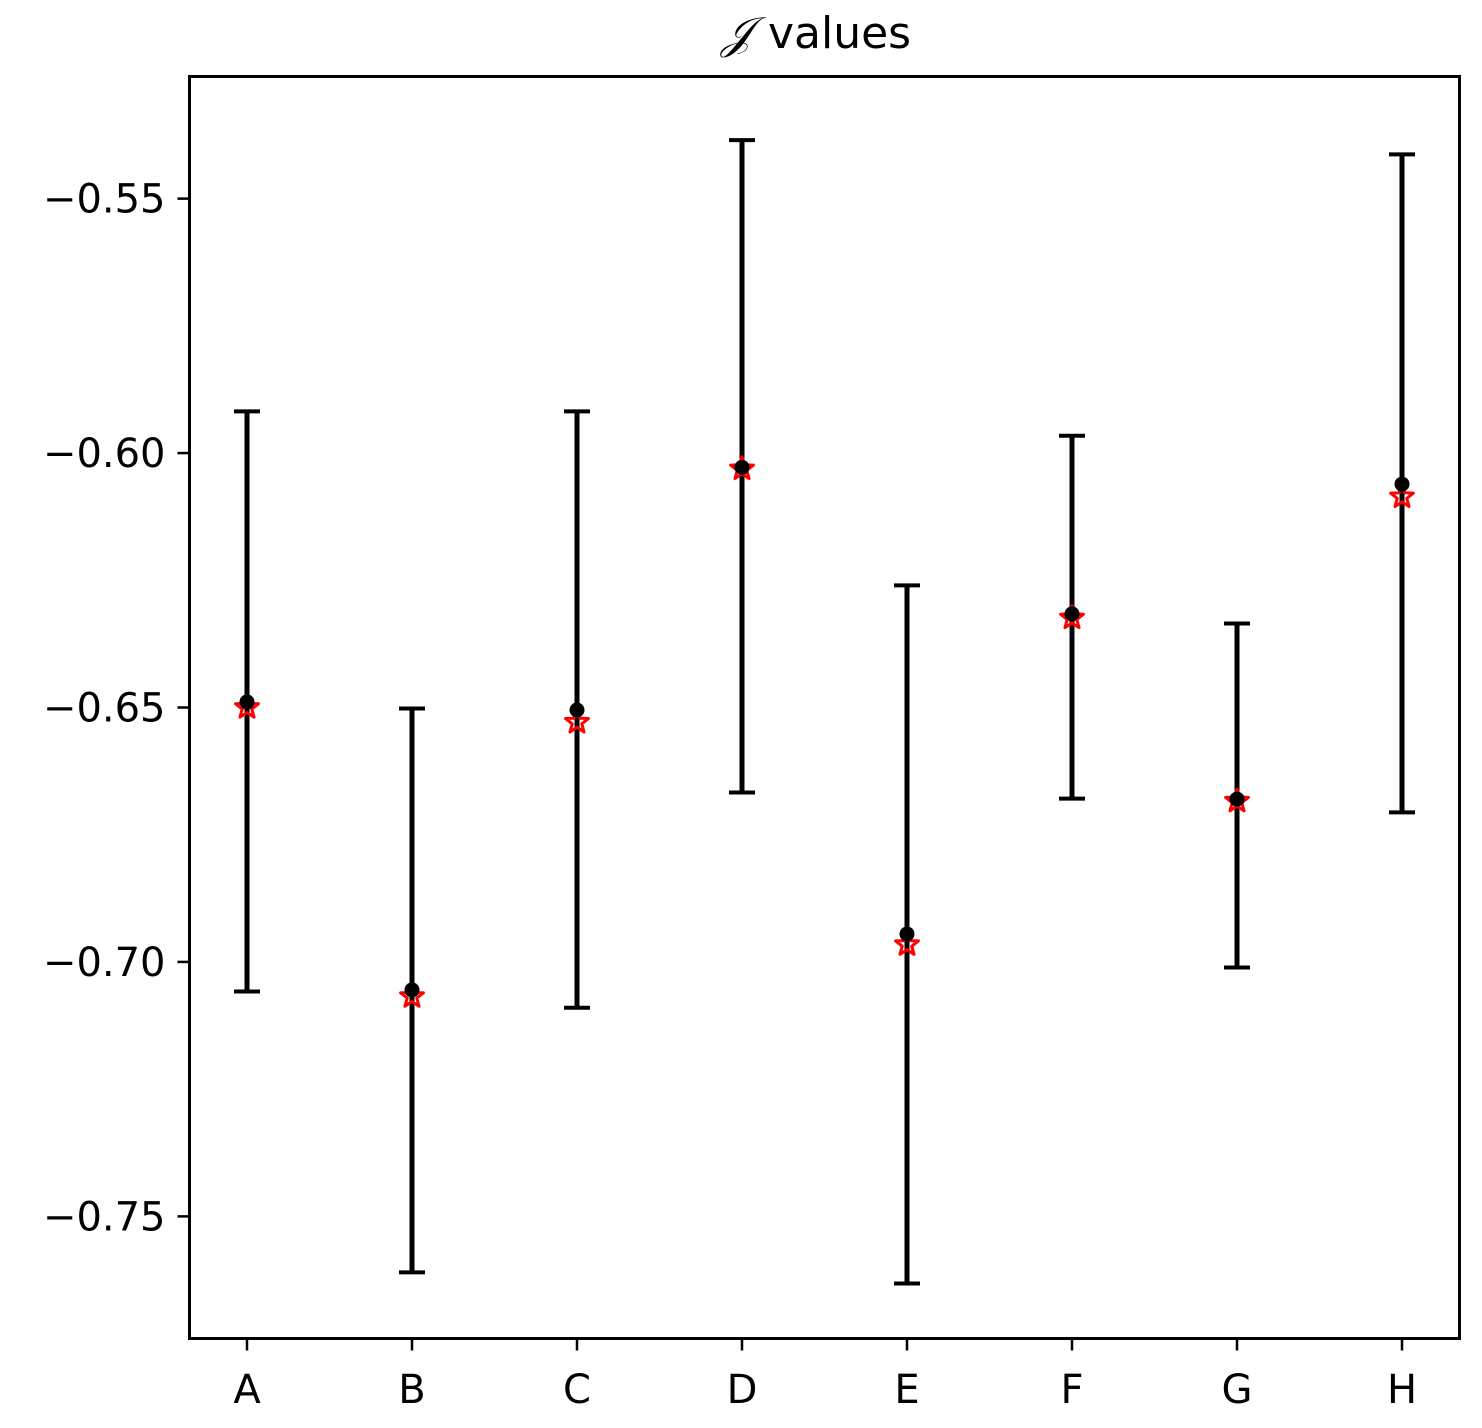 This screenshot has width=1482, height=1428. I want to click on x-tick-label: F, so click(1071, 1390).